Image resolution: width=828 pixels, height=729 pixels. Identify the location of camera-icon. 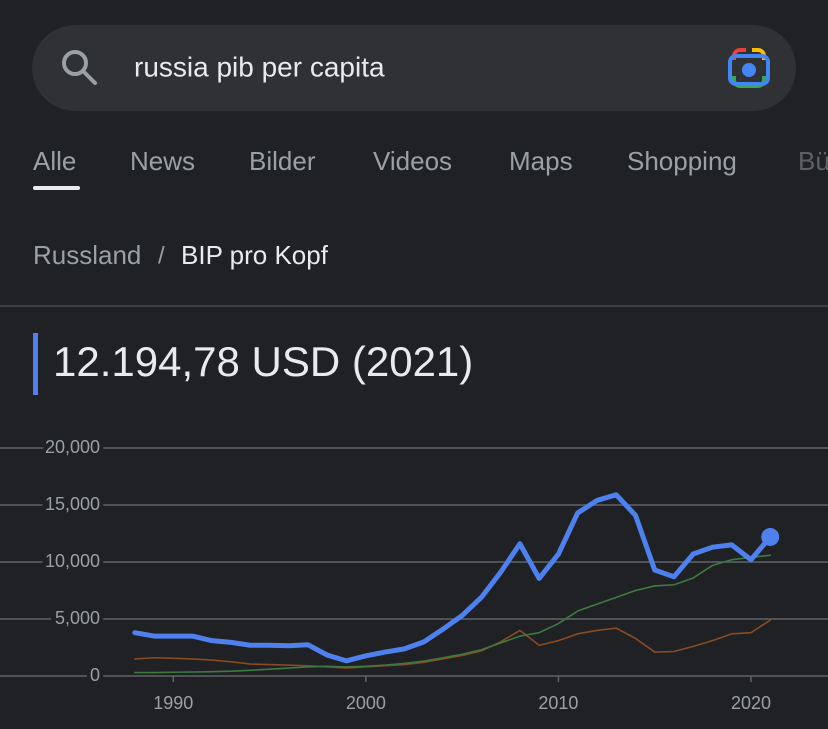
(749, 68).